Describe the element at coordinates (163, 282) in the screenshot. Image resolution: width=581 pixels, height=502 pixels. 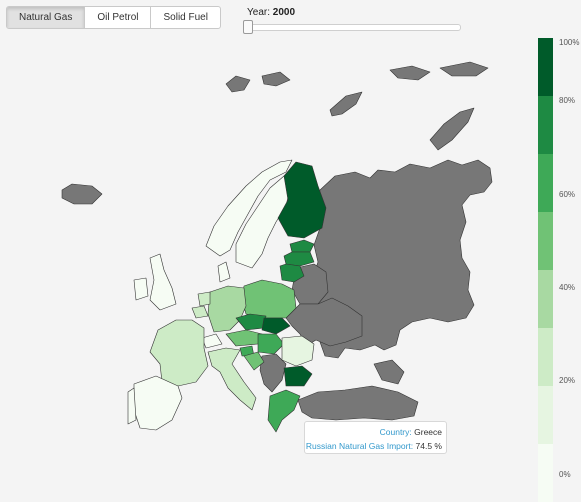
I see `country-uk` at that location.